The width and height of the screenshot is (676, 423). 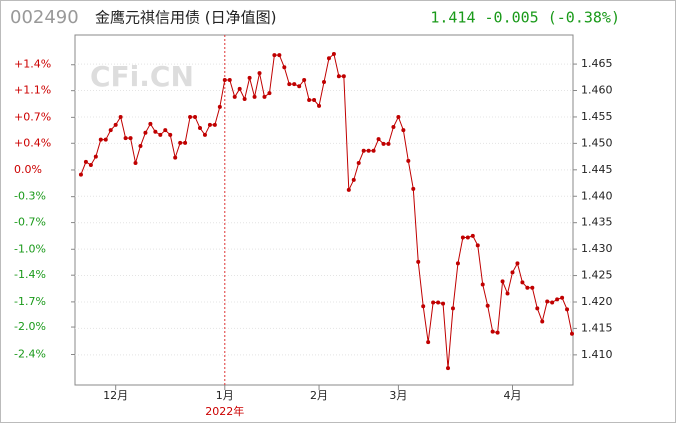 I want to click on y2-tick-label: +0.7%, so click(x=32, y=116).